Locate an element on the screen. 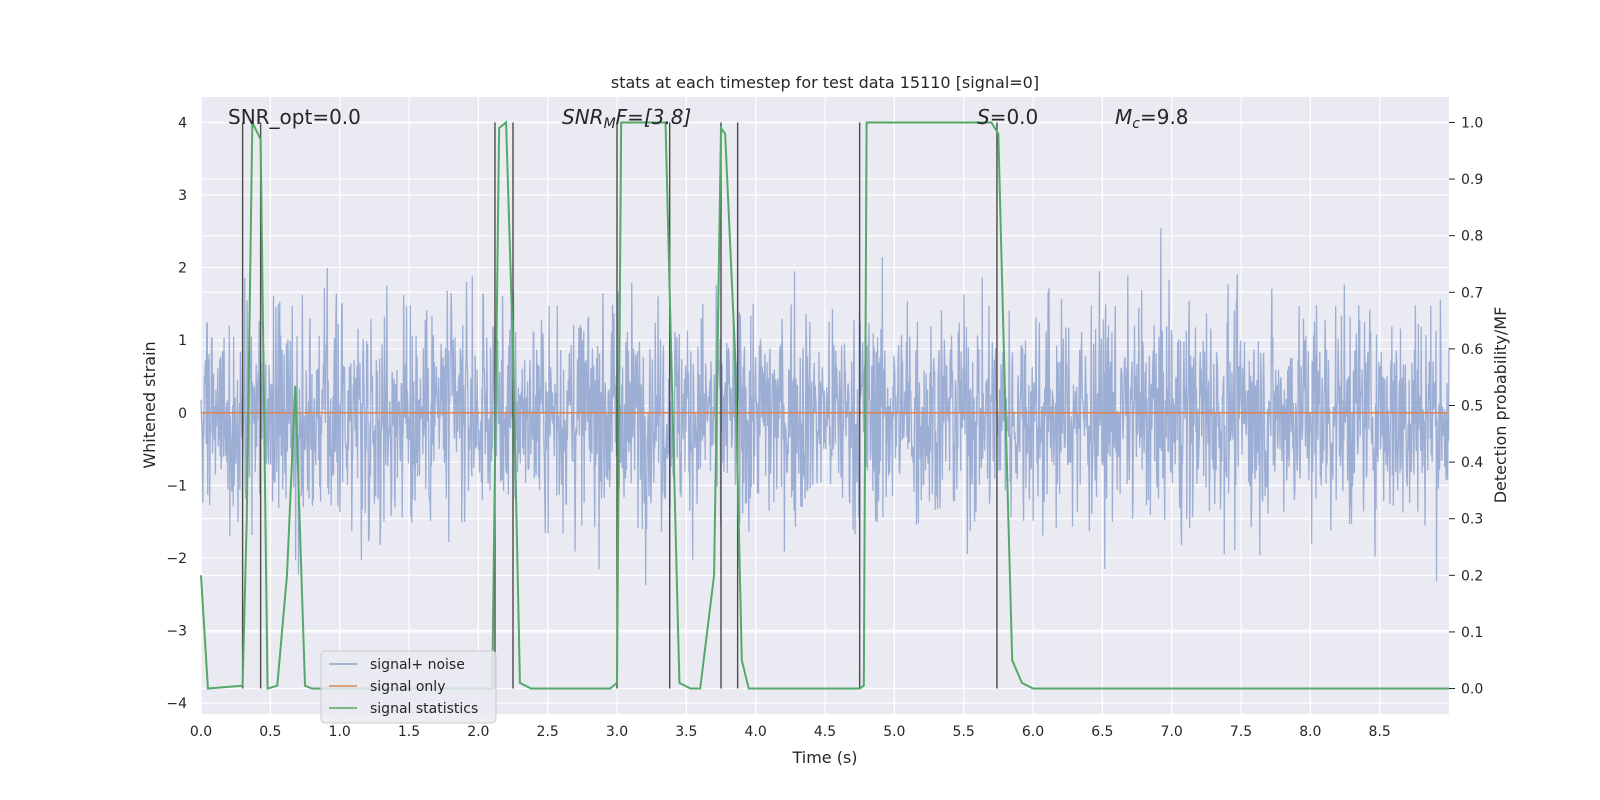 This screenshot has height=800, width=1600. y-left-tick-label-4: 0 is located at coordinates (182, 414).